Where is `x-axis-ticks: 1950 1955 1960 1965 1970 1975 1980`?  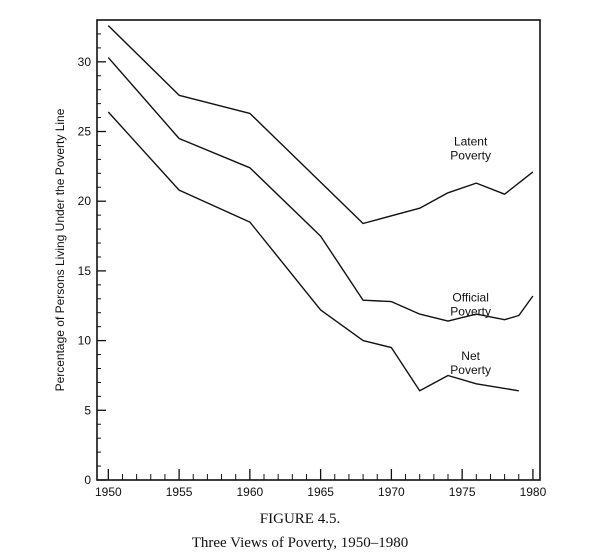
x-axis-ticks: 1950 1955 1960 1965 1970 1975 1980 is located at coordinates (321, 484).